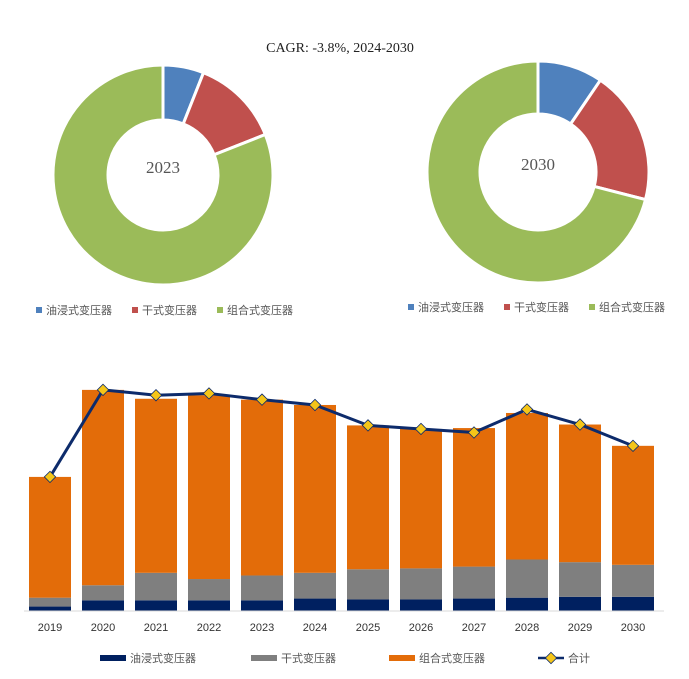  I want to click on total-line, so click(341, 433).